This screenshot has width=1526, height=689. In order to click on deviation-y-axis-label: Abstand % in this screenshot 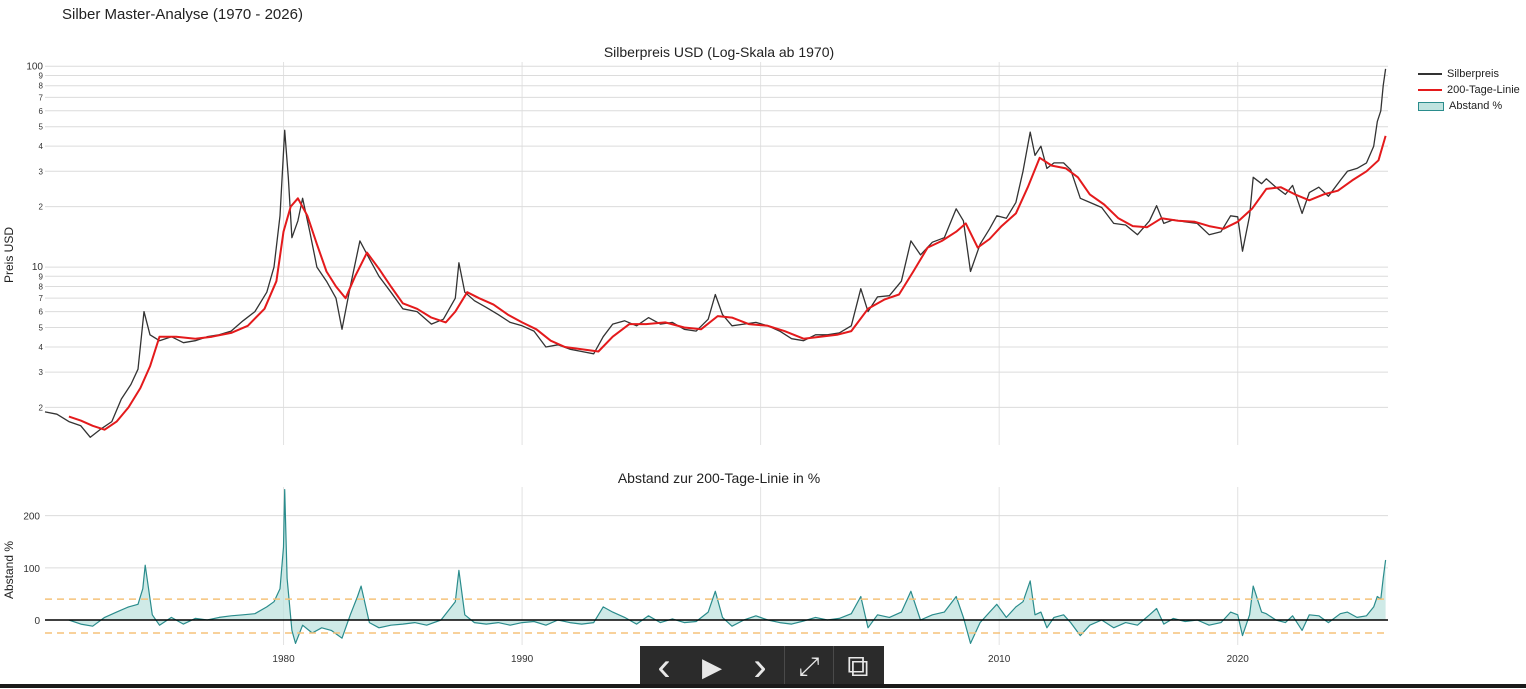, I will do `click(9, 570)`.